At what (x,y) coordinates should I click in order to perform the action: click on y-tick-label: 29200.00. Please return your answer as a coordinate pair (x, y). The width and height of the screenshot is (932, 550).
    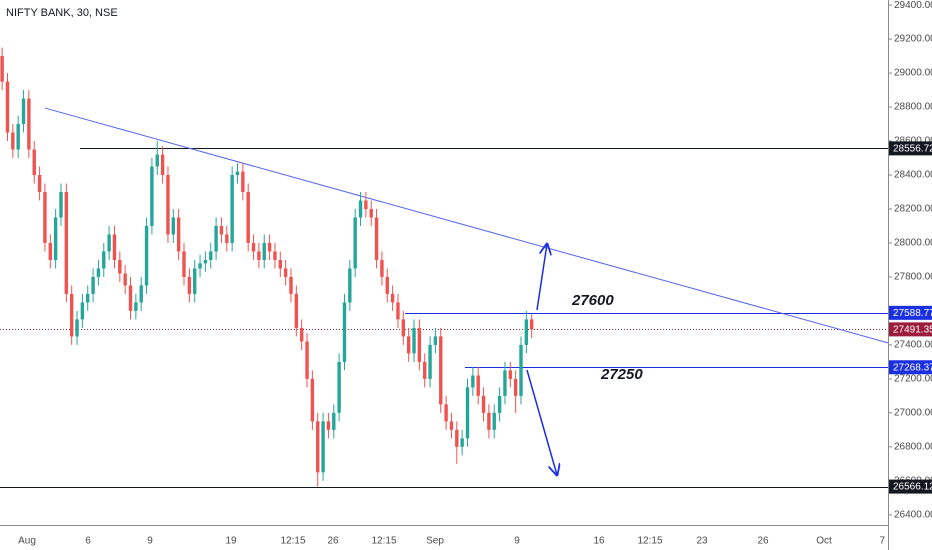
    Looking at the image, I should click on (913, 39).